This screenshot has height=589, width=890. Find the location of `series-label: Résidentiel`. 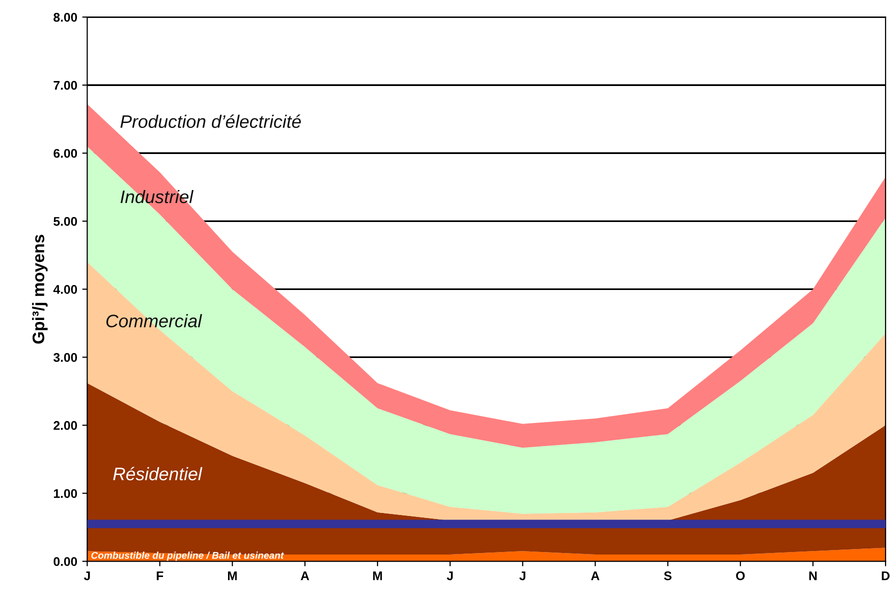

series-label: Résidentiel is located at coordinates (157, 473).